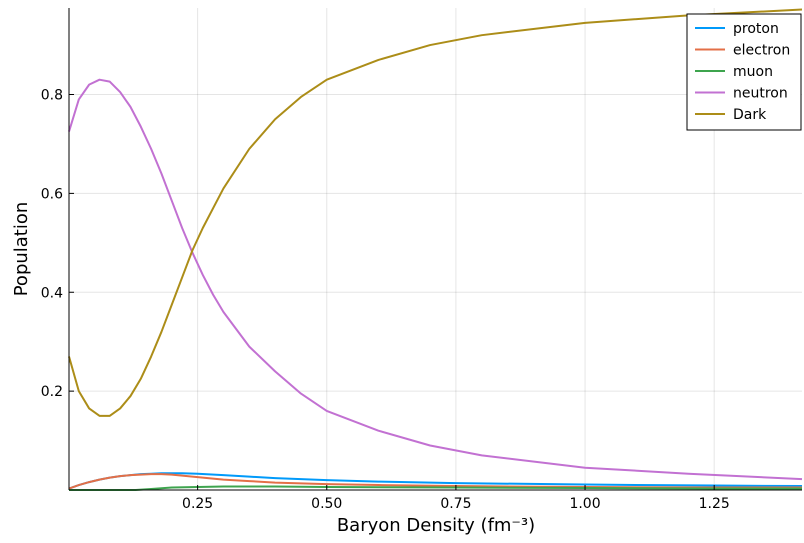  What do you see at coordinates (760, 94) in the screenshot?
I see `legend-label-neutron: neutron` at bounding box center [760, 94].